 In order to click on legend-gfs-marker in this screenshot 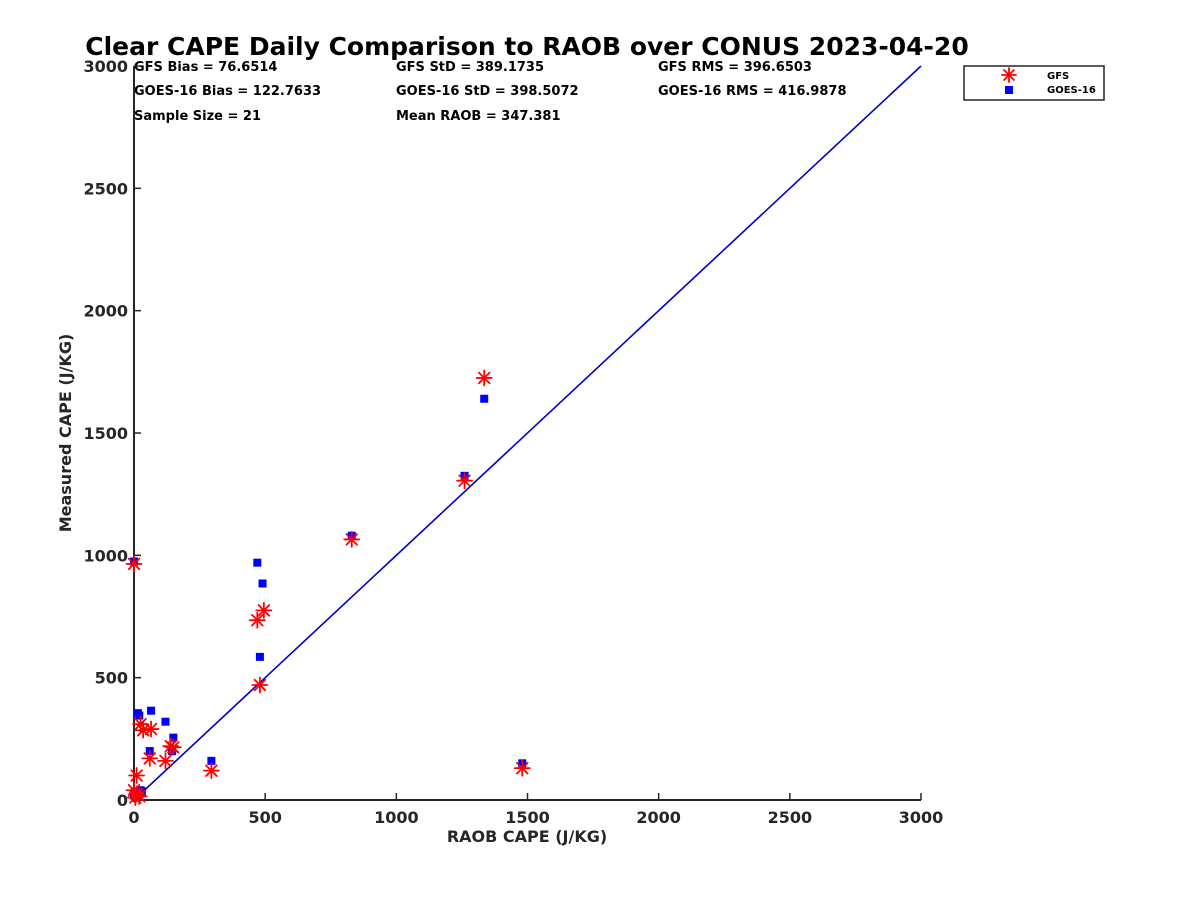, I will do `click(1009, 75)`.